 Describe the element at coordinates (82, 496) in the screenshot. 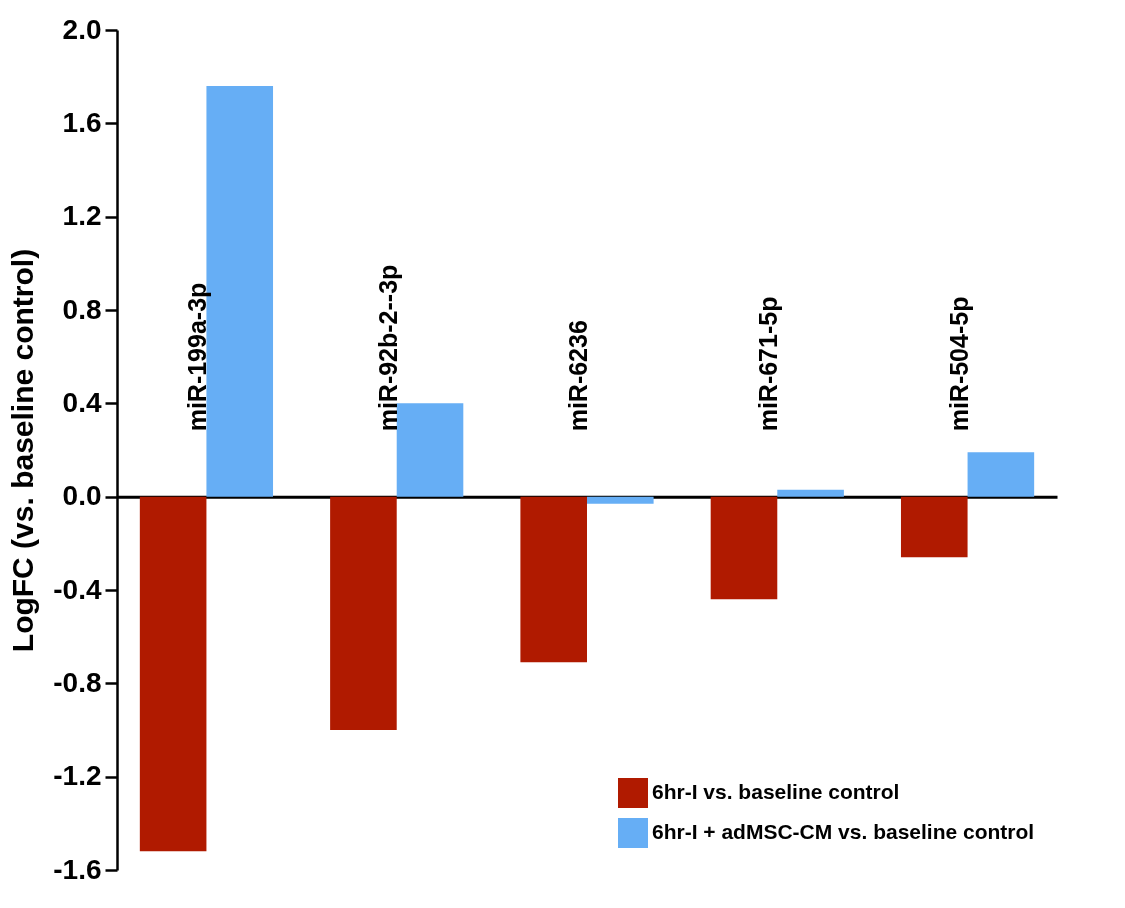

I see `y-tick-label: 0.0` at that location.